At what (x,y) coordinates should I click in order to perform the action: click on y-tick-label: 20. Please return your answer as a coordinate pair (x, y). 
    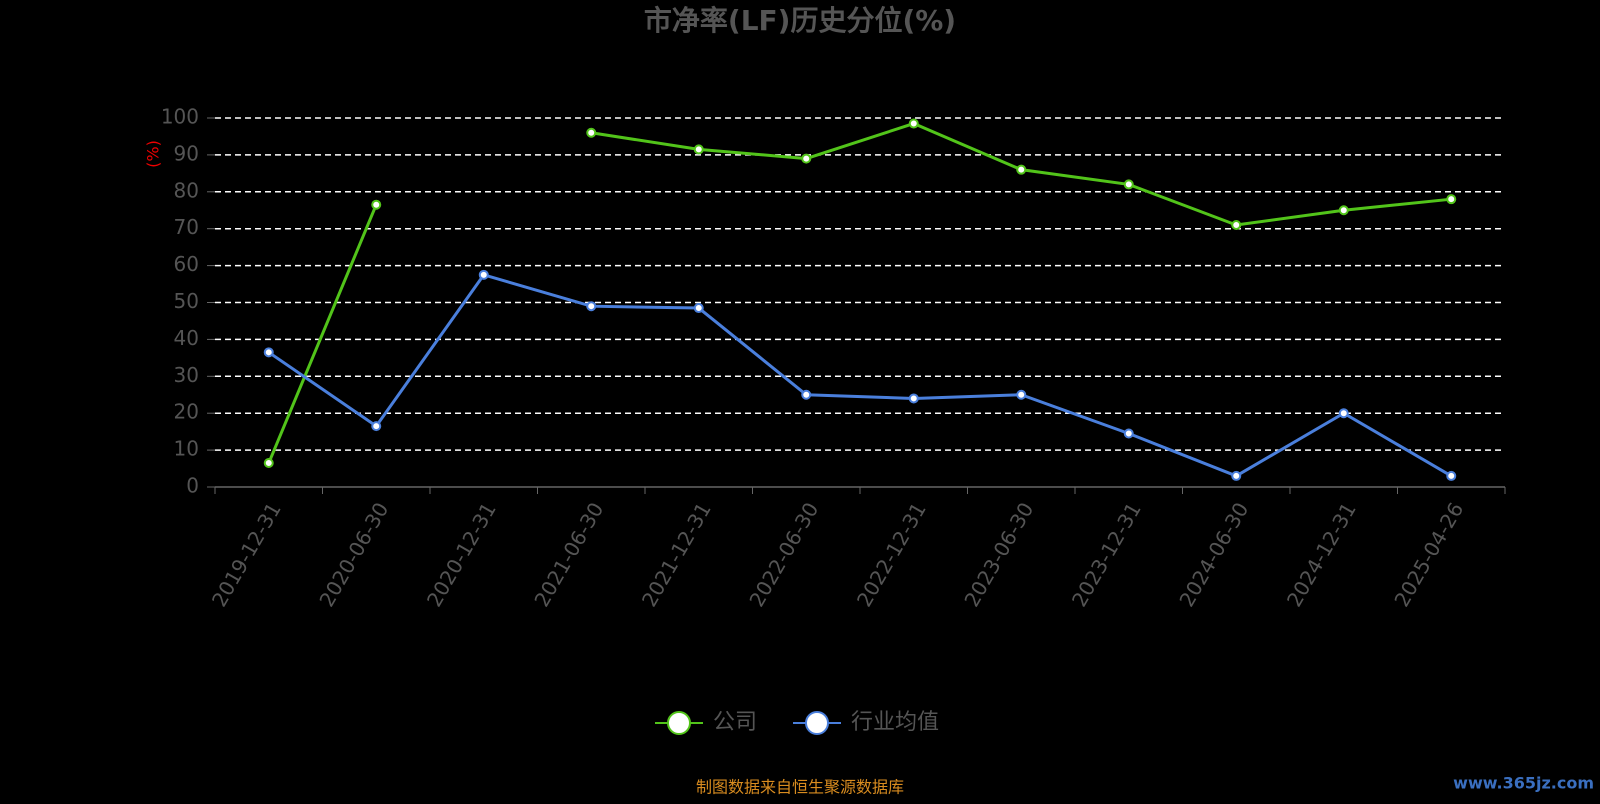
    Looking at the image, I should click on (186, 412).